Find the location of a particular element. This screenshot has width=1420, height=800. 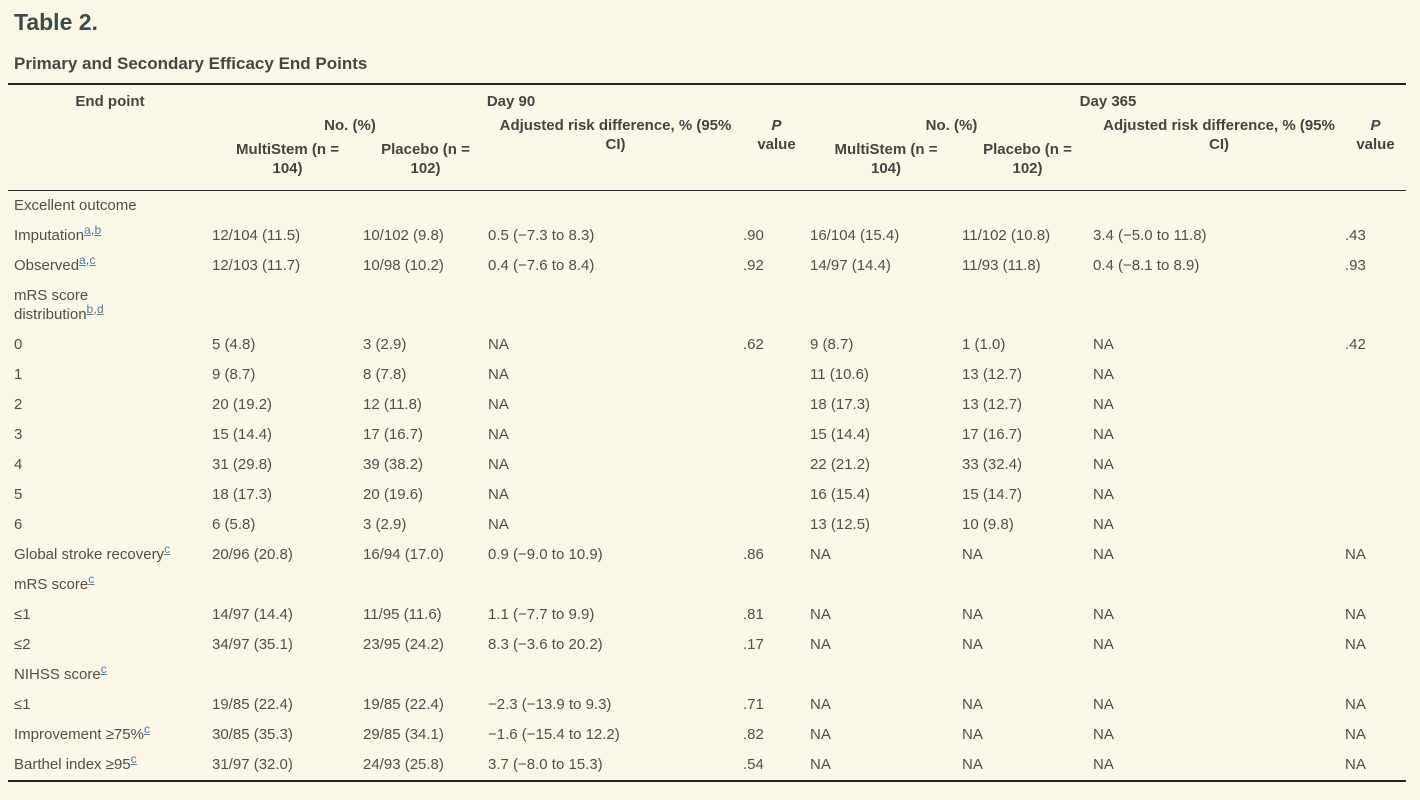

endpoint-label: 5 is located at coordinates (18, 494).